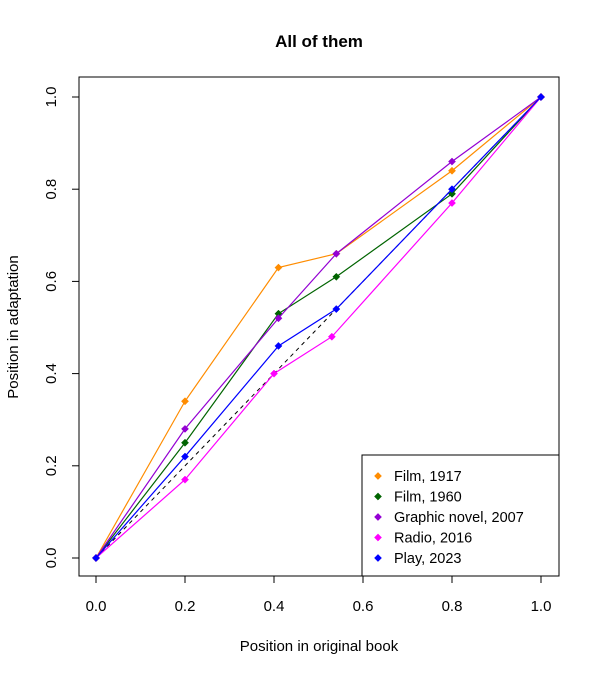  I want to click on x-tick-label: 0.2, so click(185, 606).